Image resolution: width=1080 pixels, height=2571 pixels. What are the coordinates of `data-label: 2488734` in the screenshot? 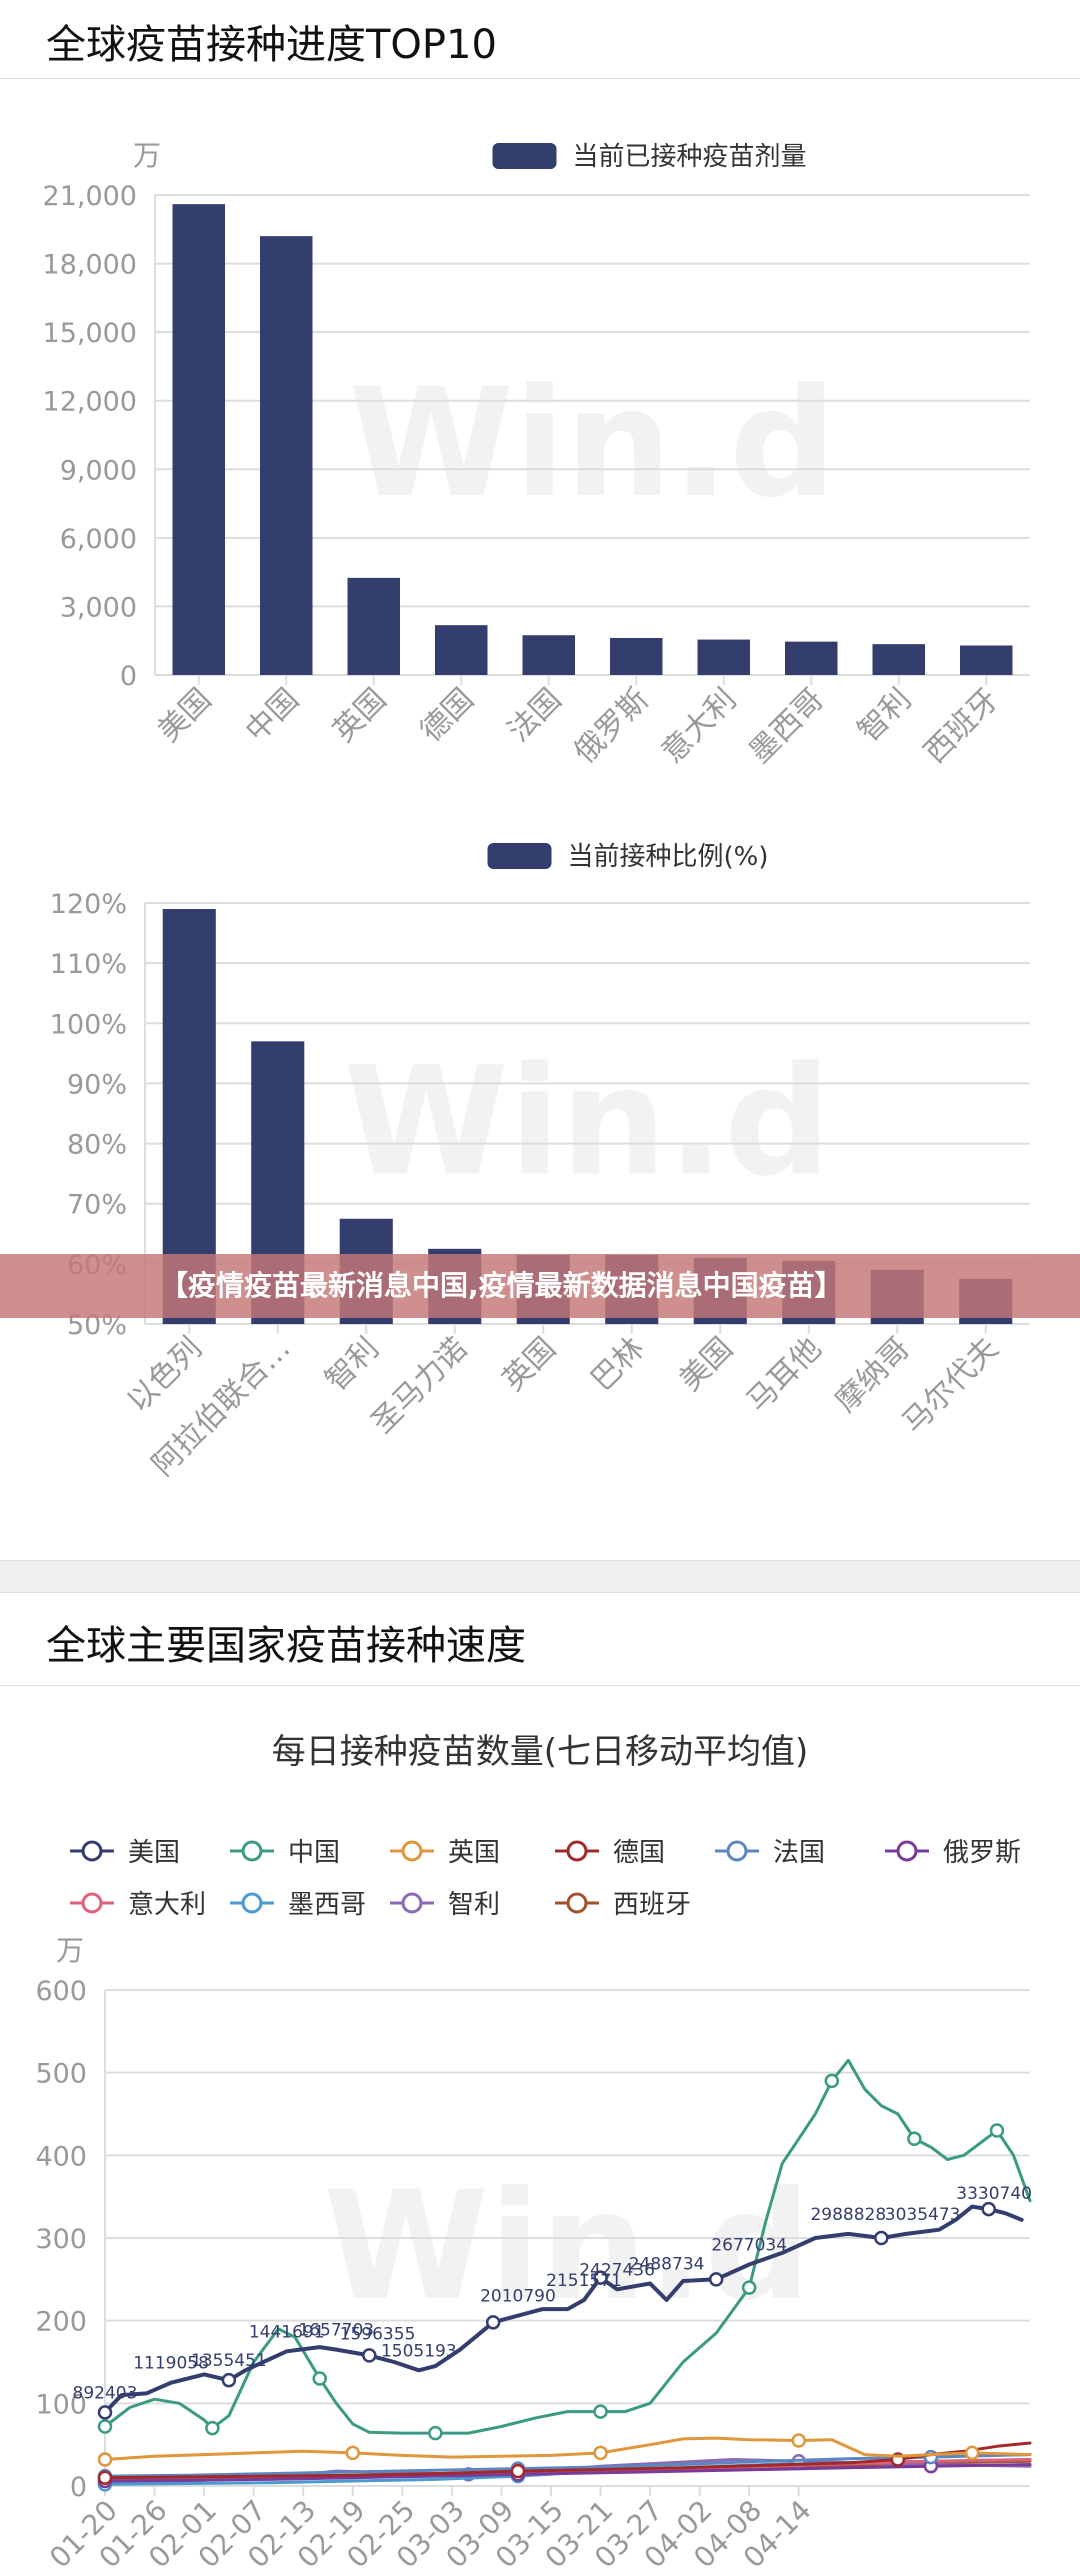 It's located at (667, 2264).